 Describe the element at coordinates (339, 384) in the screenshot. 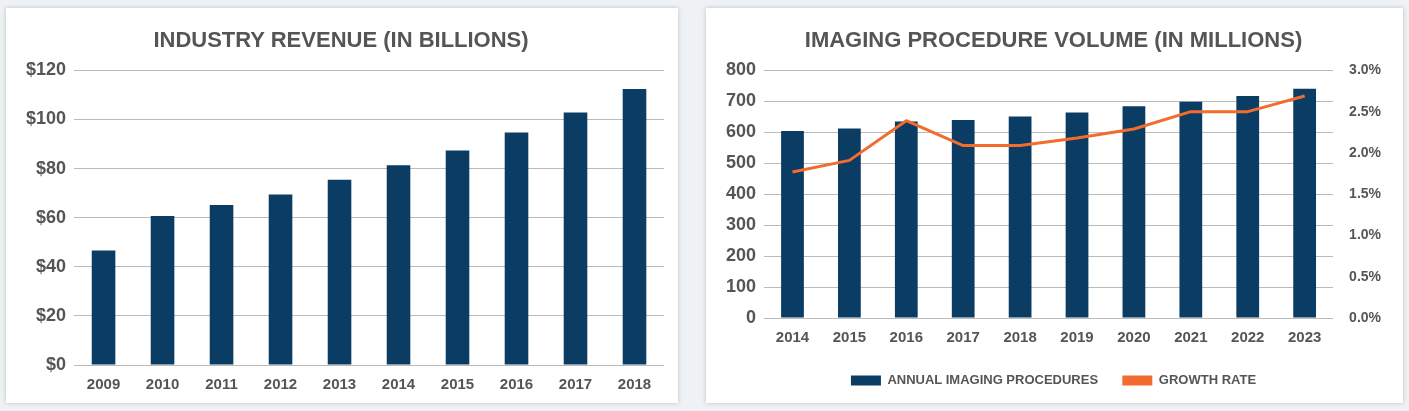

I see `x-tick-label: 2013` at that location.